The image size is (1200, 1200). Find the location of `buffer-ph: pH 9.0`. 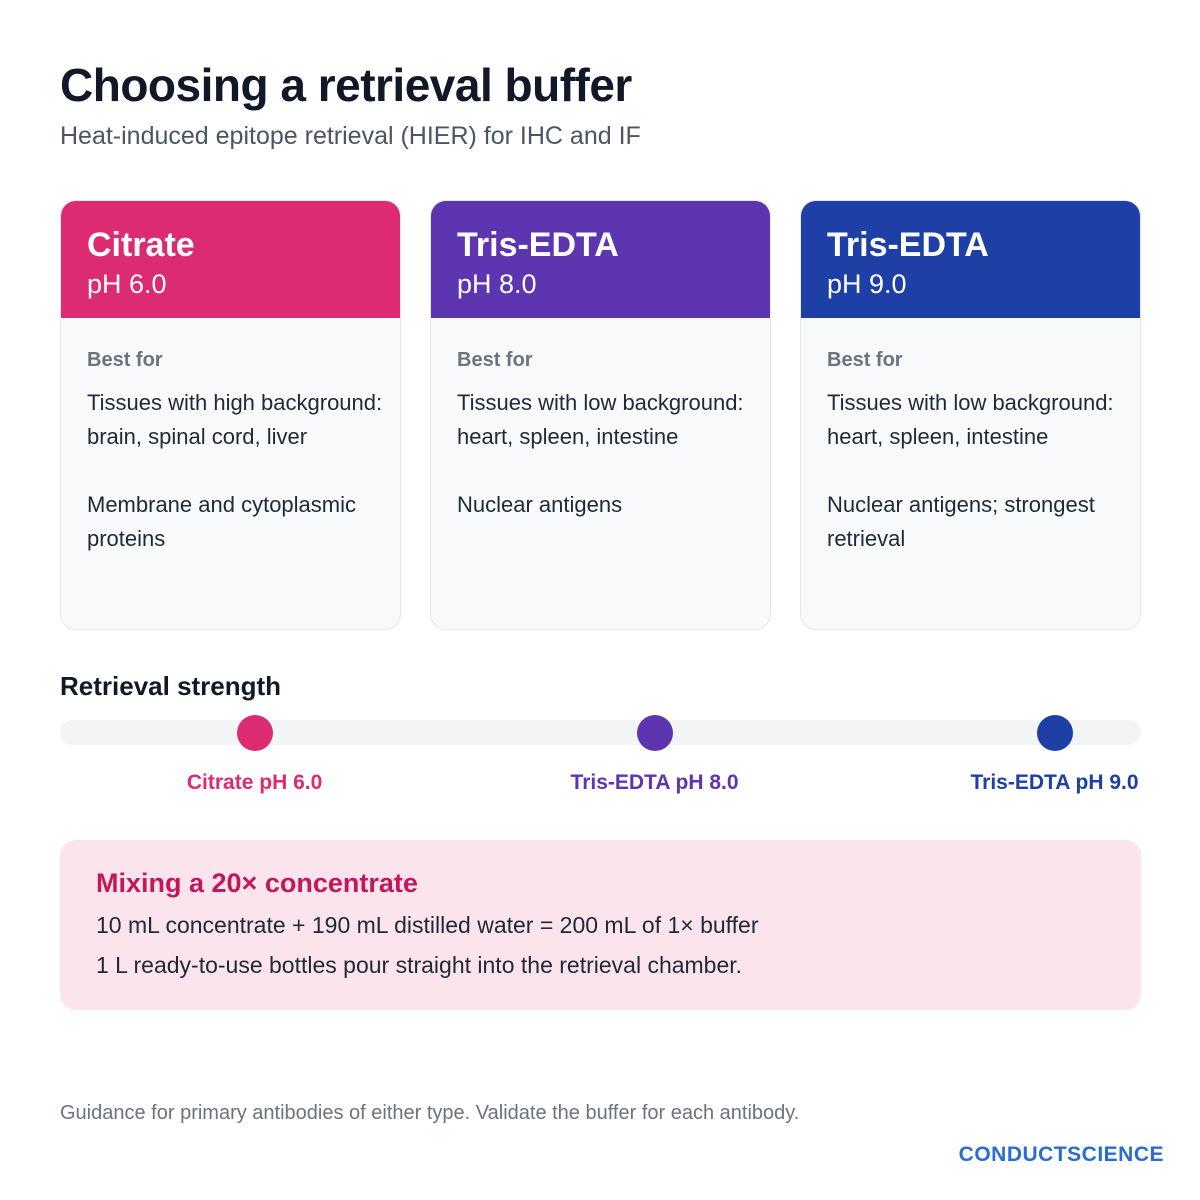

buffer-ph: pH 9.0 is located at coordinates (867, 284).